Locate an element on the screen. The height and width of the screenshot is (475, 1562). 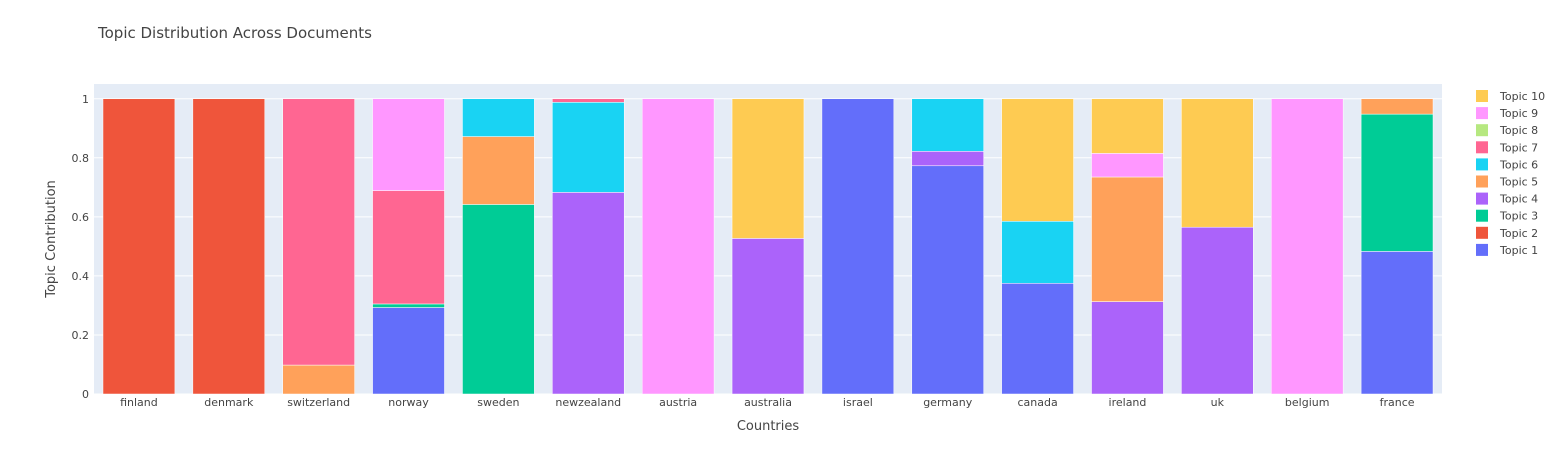
legend-label: Topic 9 is located at coordinates (1518, 113).